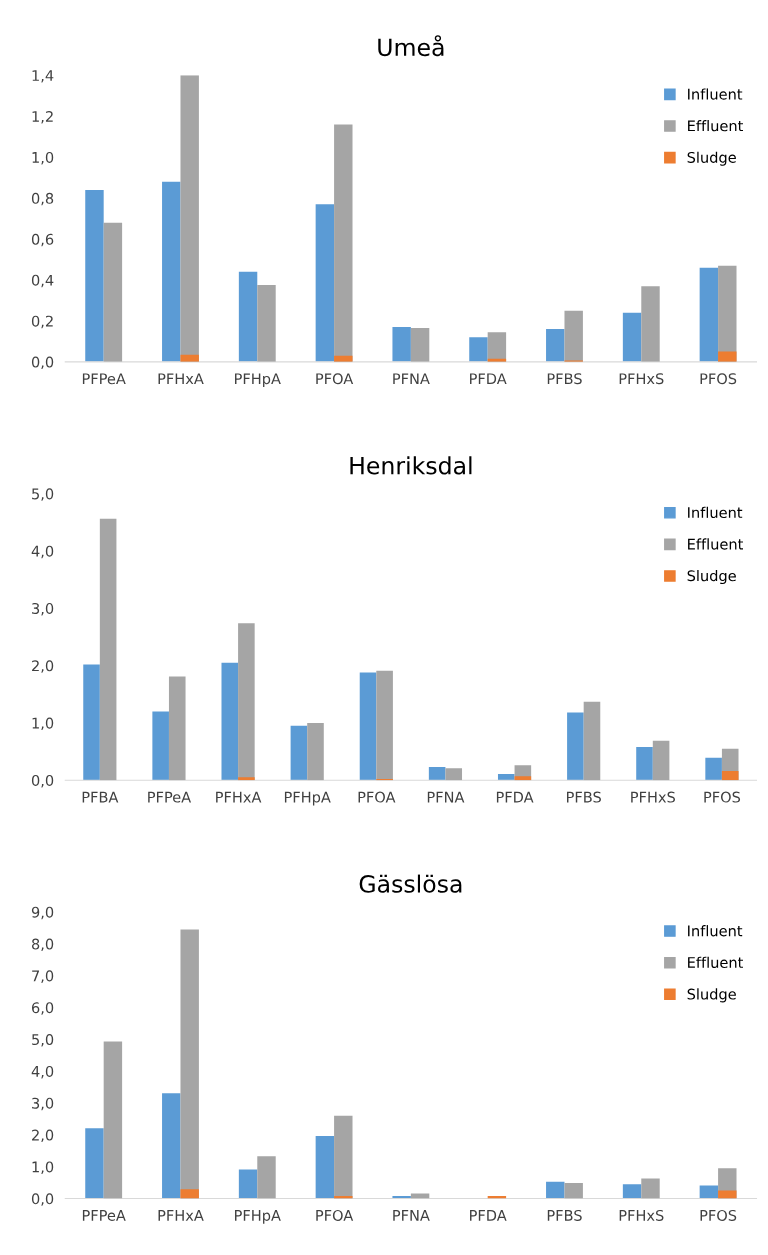 The image size is (768, 1255). I want to click on chart-title: Henriksdal, so click(411, 465).